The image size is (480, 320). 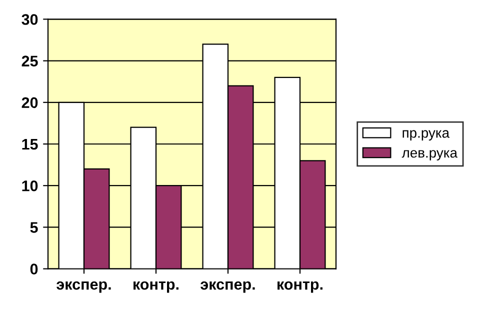 What do you see at coordinates (30, 144) in the screenshot?
I see `y-tick-label: 15` at bounding box center [30, 144].